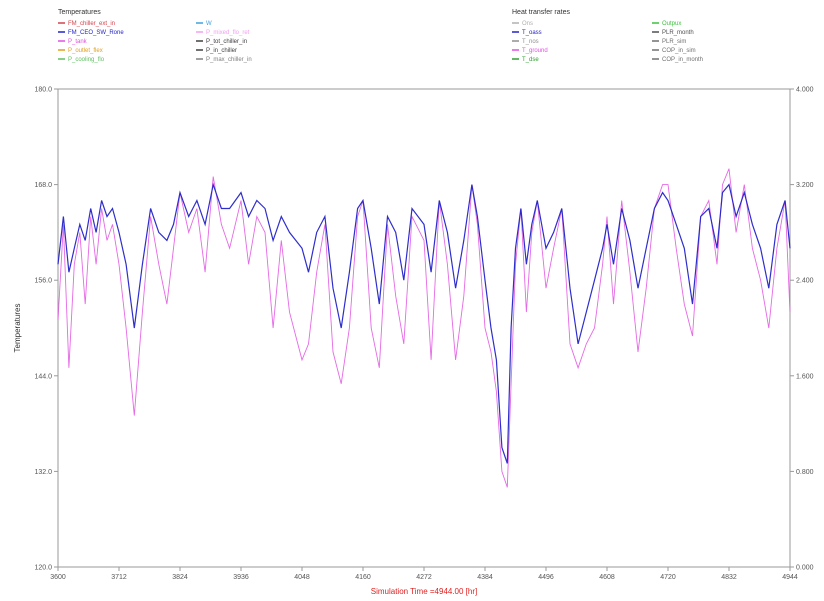  What do you see at coordinates (78, 42) in the screenshot?
I see `legend-entry-label: P_tank` at bounding box center [78, 42].